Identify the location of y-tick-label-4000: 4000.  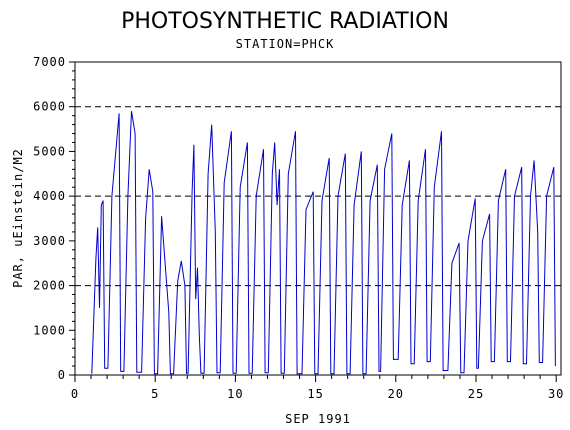
(49, 196).